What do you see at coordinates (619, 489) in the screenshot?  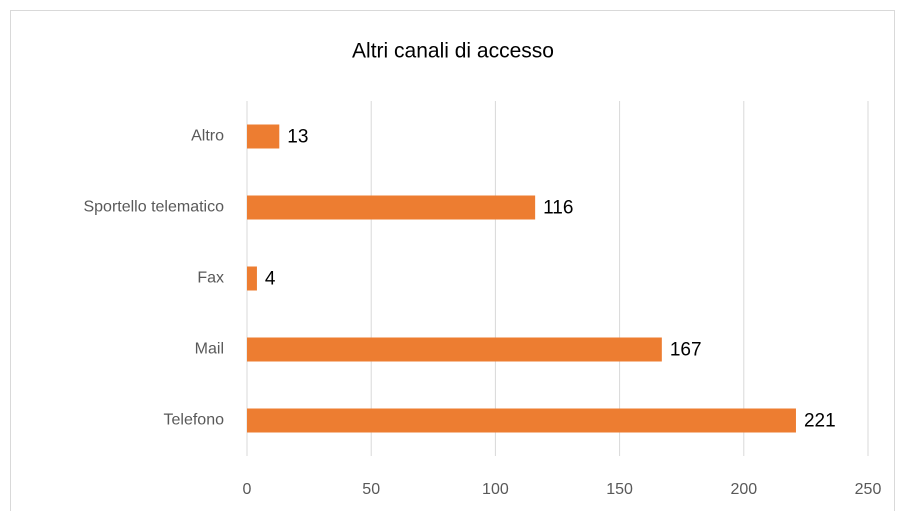 I see `x-tick-label: 150` at bounding box center [619, 489].